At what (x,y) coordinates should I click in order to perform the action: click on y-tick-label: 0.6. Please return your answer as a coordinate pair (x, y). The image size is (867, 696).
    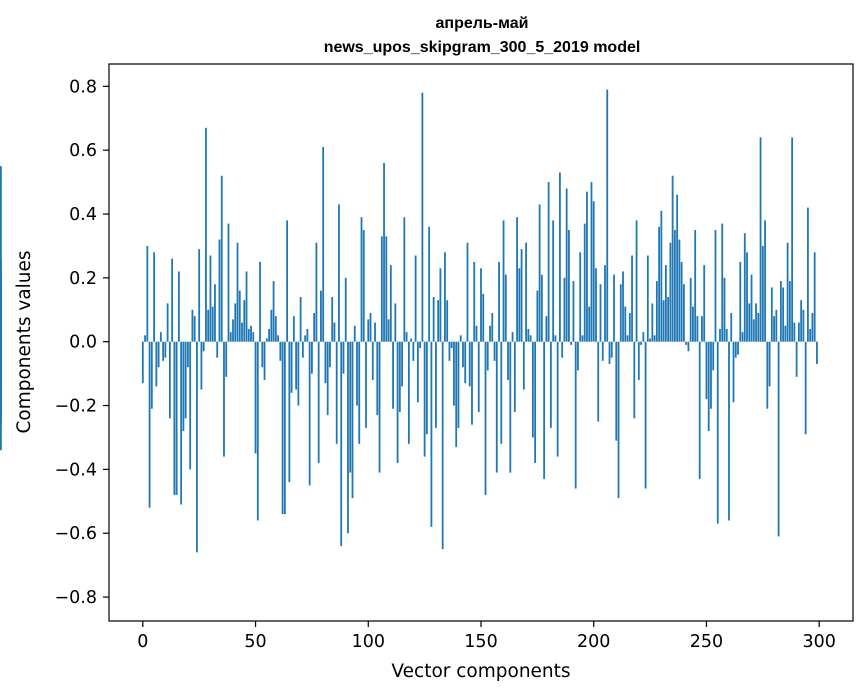
    Looking at the image, I should click on (83, 151).